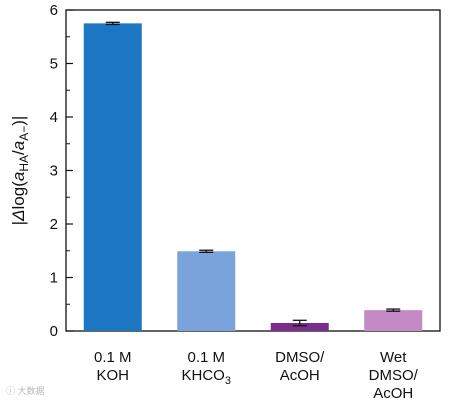 The height and width of the screenshot is (407, 454). Describe the element at coordinates (54, 224) in the screenshot. I see `y-tick-label: 2` at that location.